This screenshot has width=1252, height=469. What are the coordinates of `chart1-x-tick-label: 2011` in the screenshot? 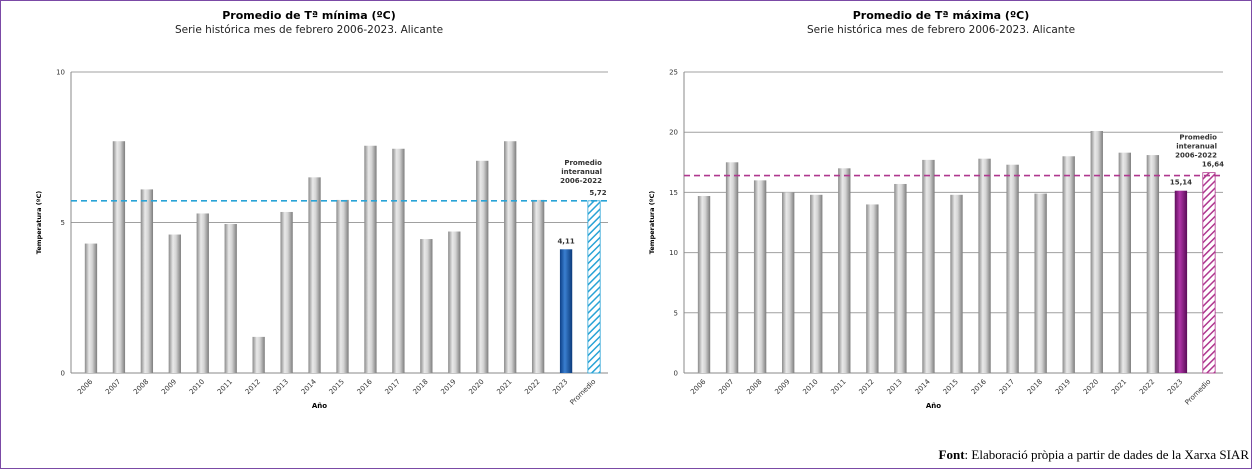 It's located at (225, 387).